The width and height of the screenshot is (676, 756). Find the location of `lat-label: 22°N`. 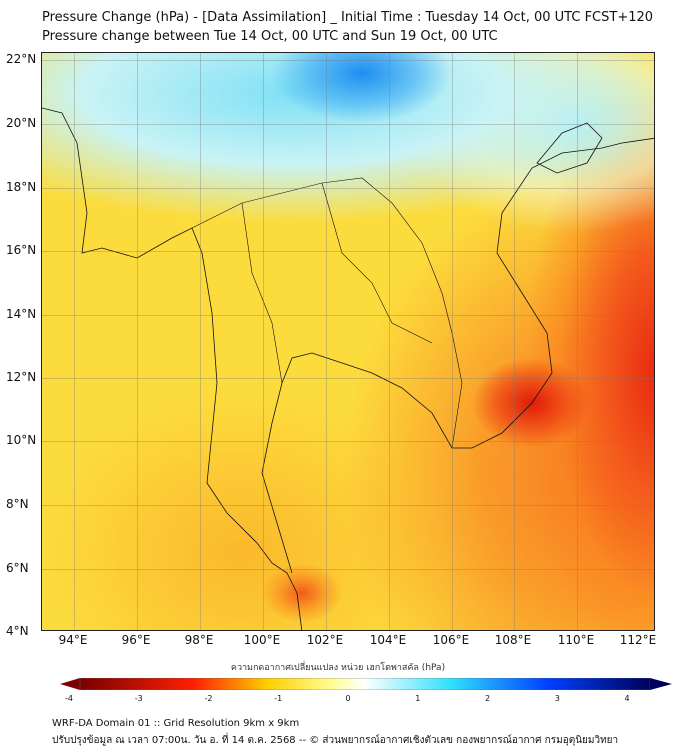

lat-label: 22°N is located at coordinates (21, 59).